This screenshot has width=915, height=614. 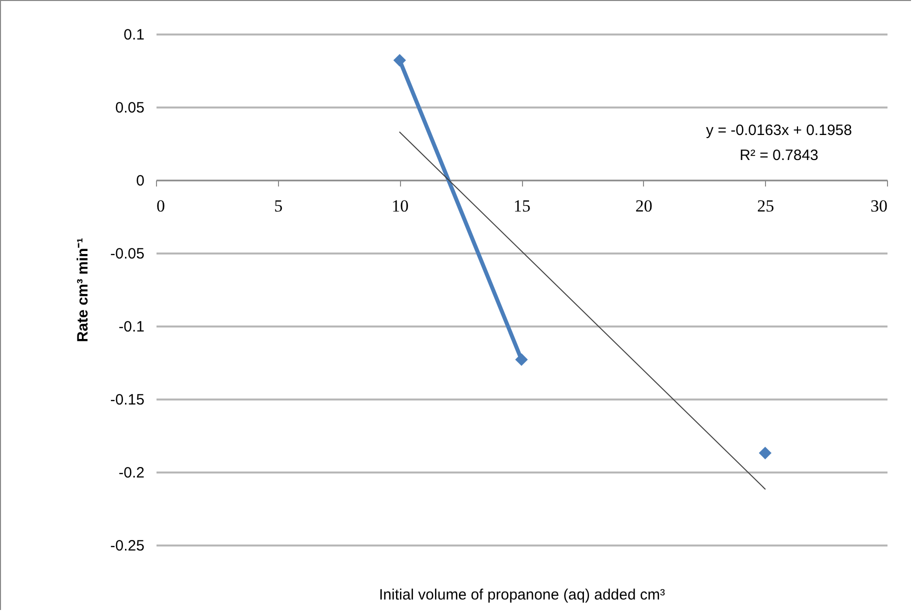 What do you see at coordinates (278, 206) in the screenshot?
I see `x-tick-label: 5` at bounding box center [278, 206].